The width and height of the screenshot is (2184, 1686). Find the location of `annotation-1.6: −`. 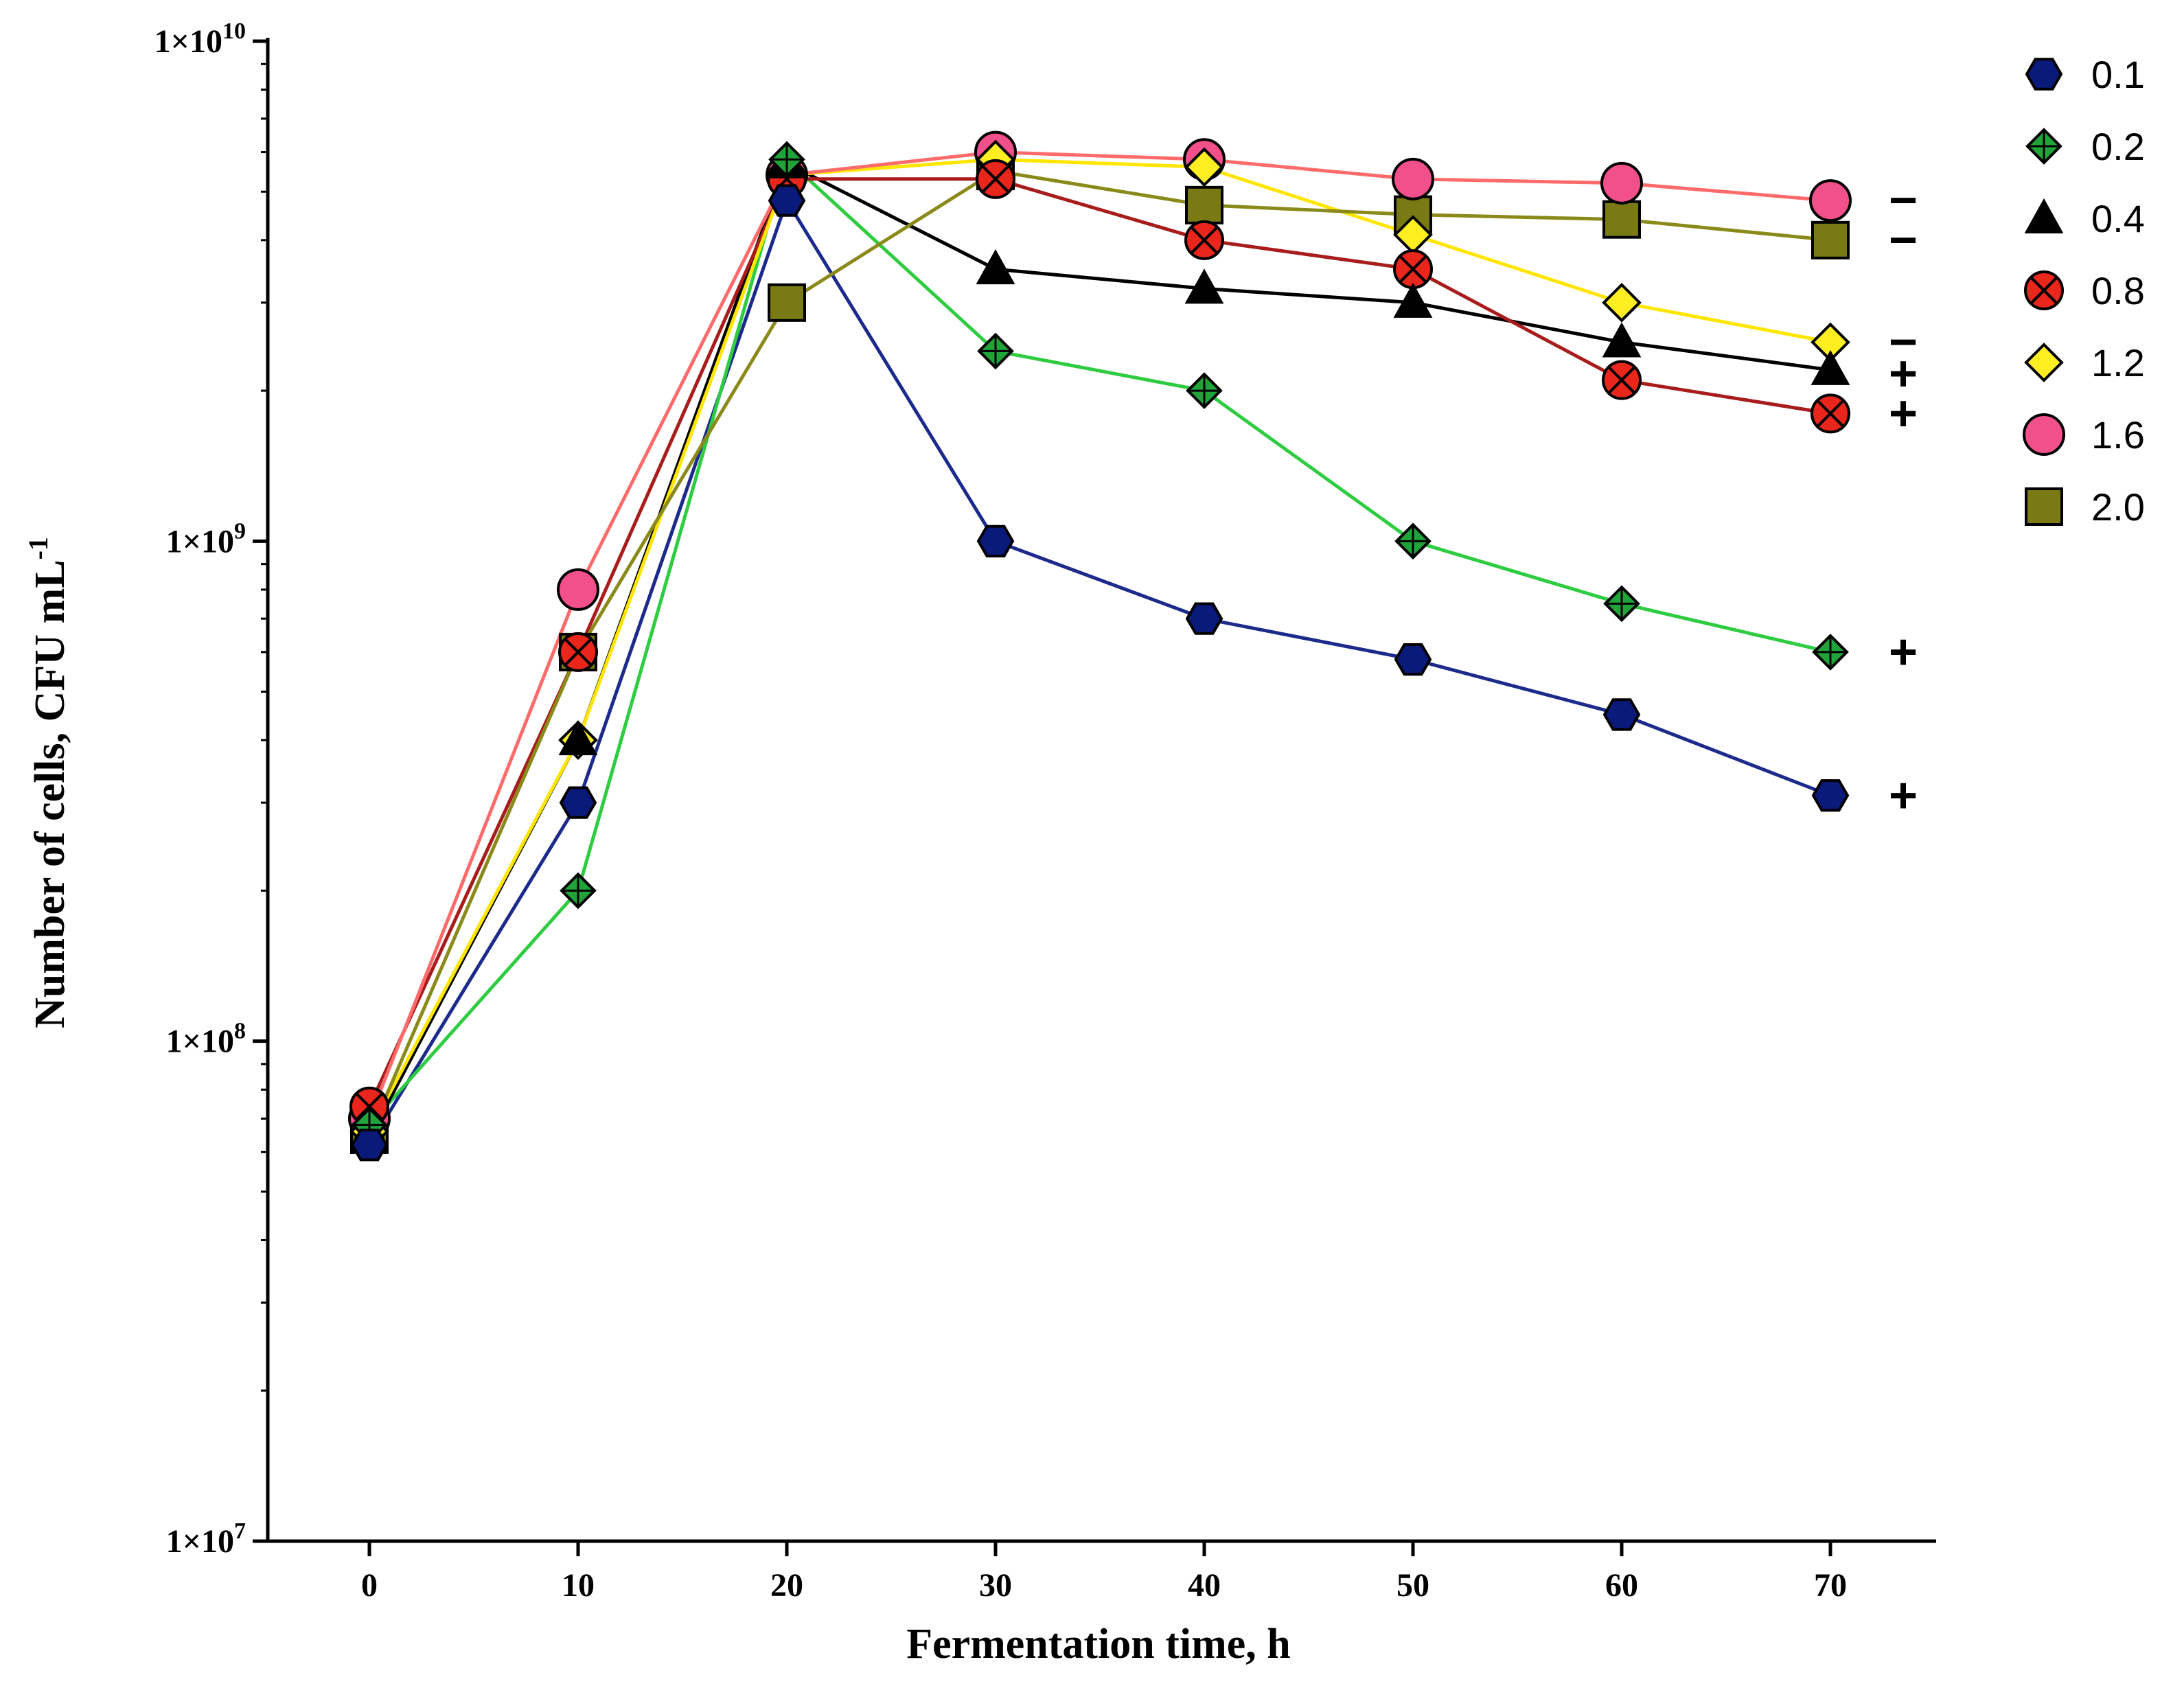

annotation-1.6: − is located at coordinates (1903, 200).